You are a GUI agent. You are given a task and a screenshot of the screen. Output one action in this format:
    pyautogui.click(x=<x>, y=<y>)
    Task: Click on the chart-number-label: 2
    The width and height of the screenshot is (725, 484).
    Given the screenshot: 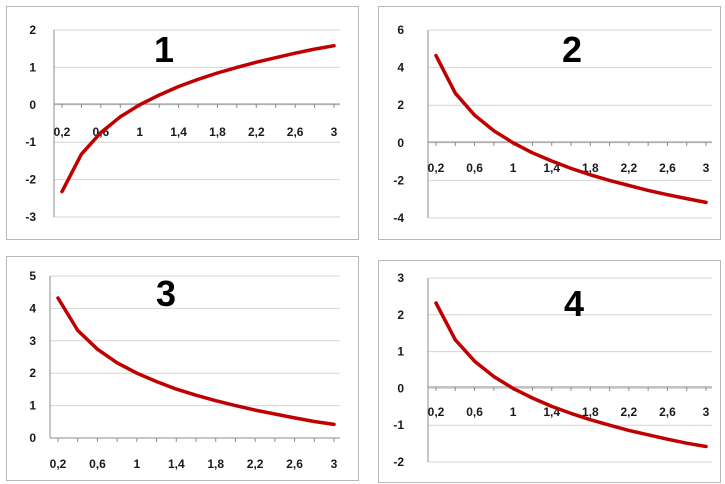 What is the action you would take?
    pyautogui.click(x=572, y=49)
    